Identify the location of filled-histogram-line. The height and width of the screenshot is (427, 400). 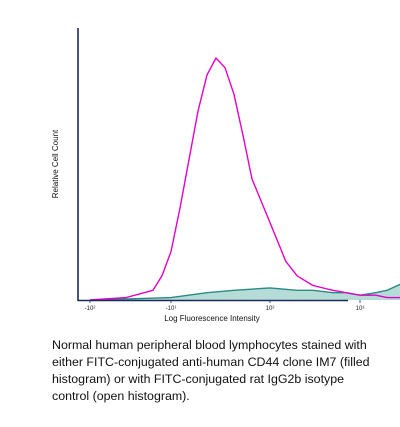
(244, 292).